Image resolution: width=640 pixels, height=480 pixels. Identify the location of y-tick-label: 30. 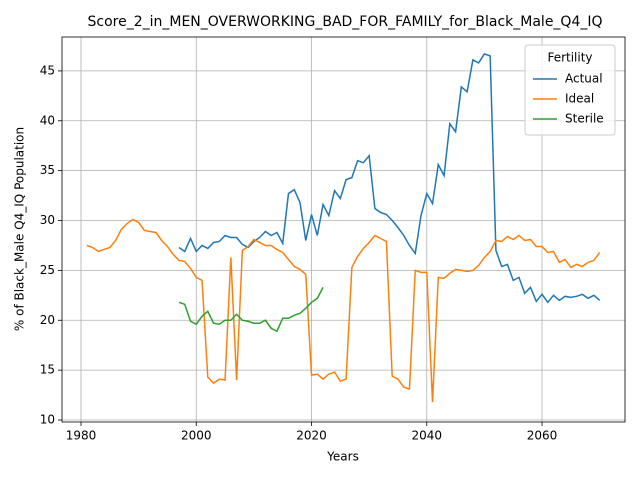
(47, 220).